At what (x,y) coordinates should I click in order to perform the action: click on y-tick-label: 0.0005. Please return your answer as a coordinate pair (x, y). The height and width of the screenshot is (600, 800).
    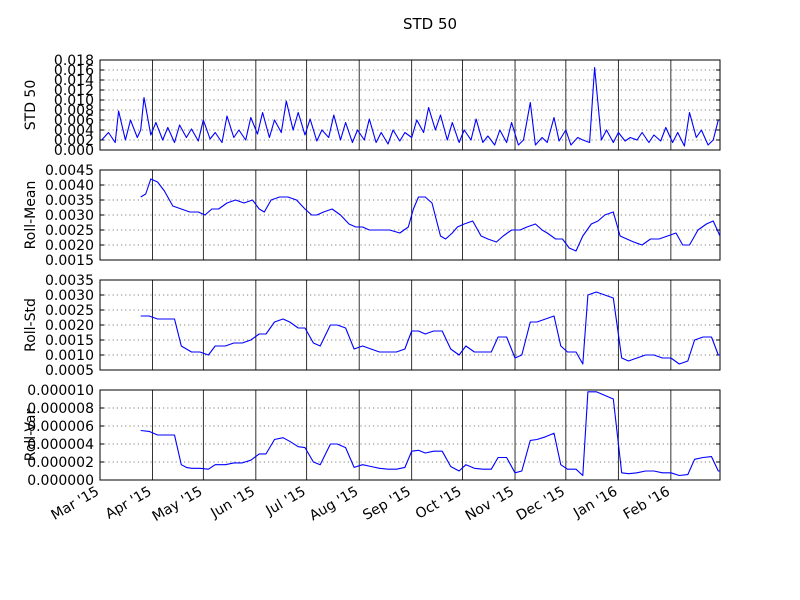
    Looking at the image, I should click on (69, 371).